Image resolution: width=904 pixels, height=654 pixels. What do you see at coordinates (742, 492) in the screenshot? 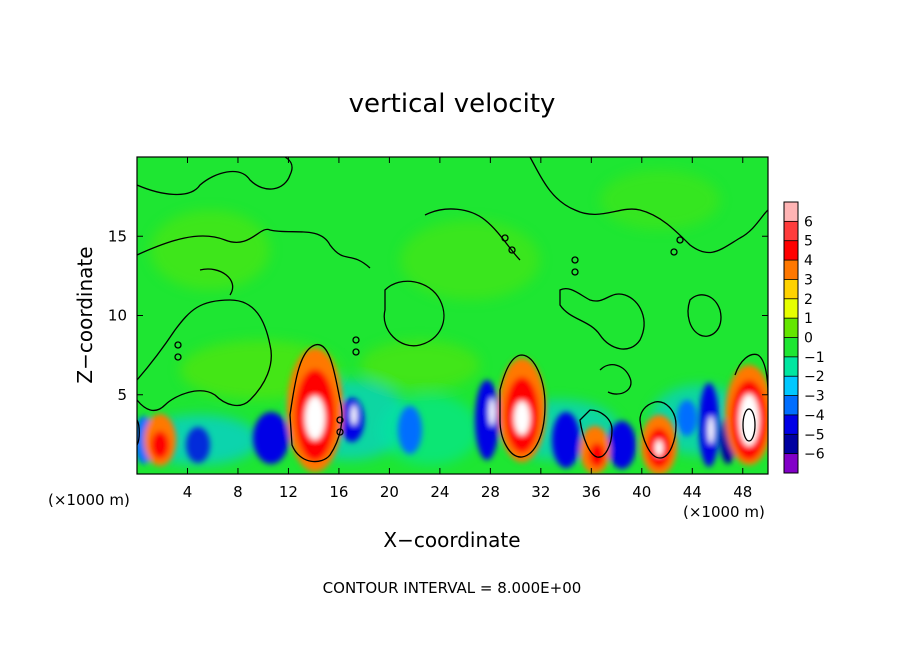
I see `x-tick-label: 48` at bounding box center [742, 492].